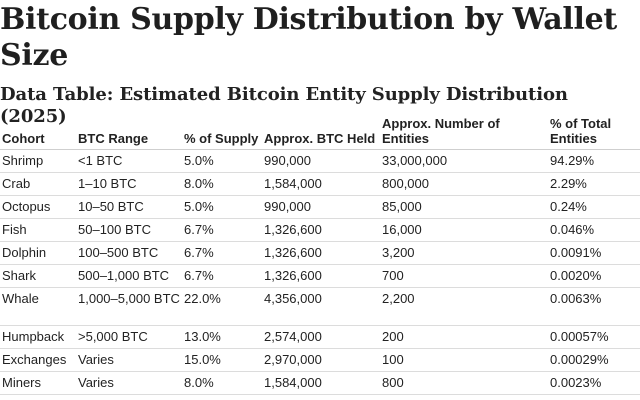 Image resolution: width=640 pixels, height=400 pixels. What do you see at coordinates (38, 306) in the screenshot?
I see `cell-cohort: Whale` at bounding box center [38, 306].